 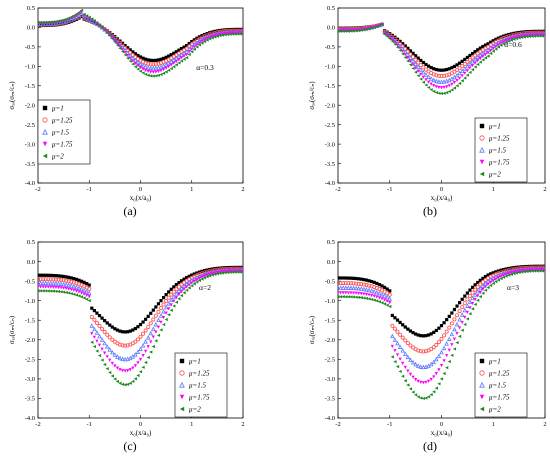 I want to click on x-tick-label: 2, so click(x=242, y=424).